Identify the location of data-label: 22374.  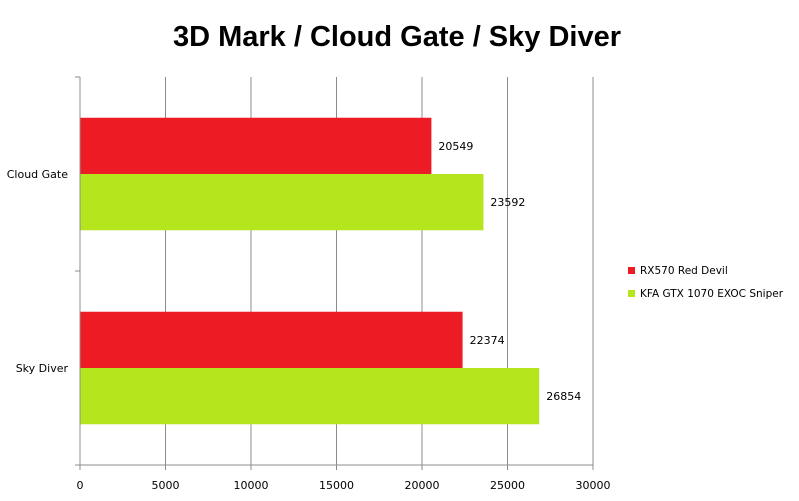
(487, 340).